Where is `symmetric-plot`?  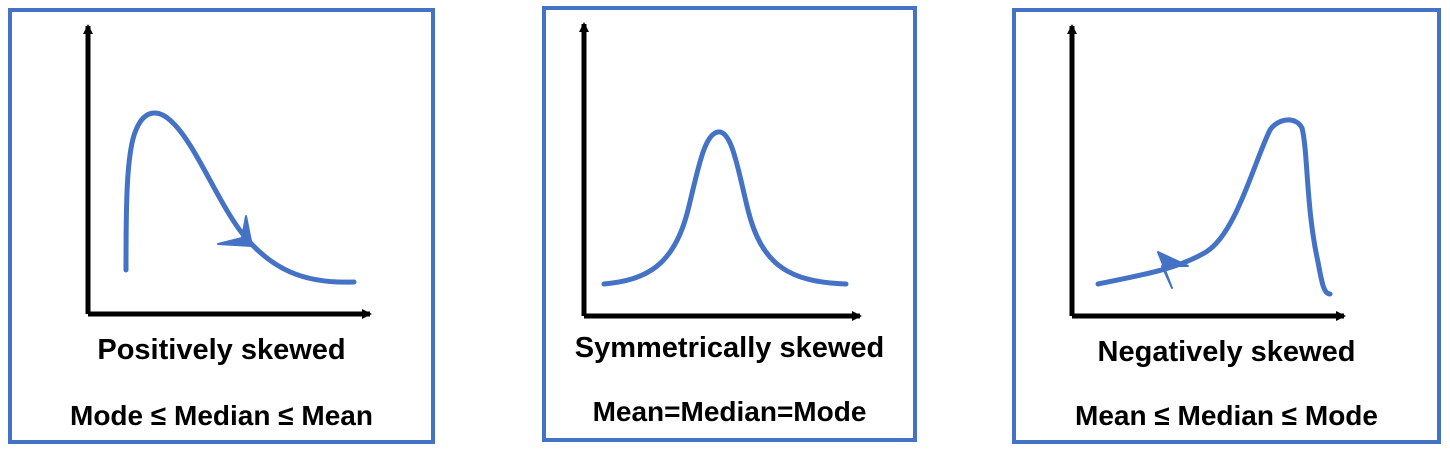 symmetric-plot is located at coordinates (720, 171).